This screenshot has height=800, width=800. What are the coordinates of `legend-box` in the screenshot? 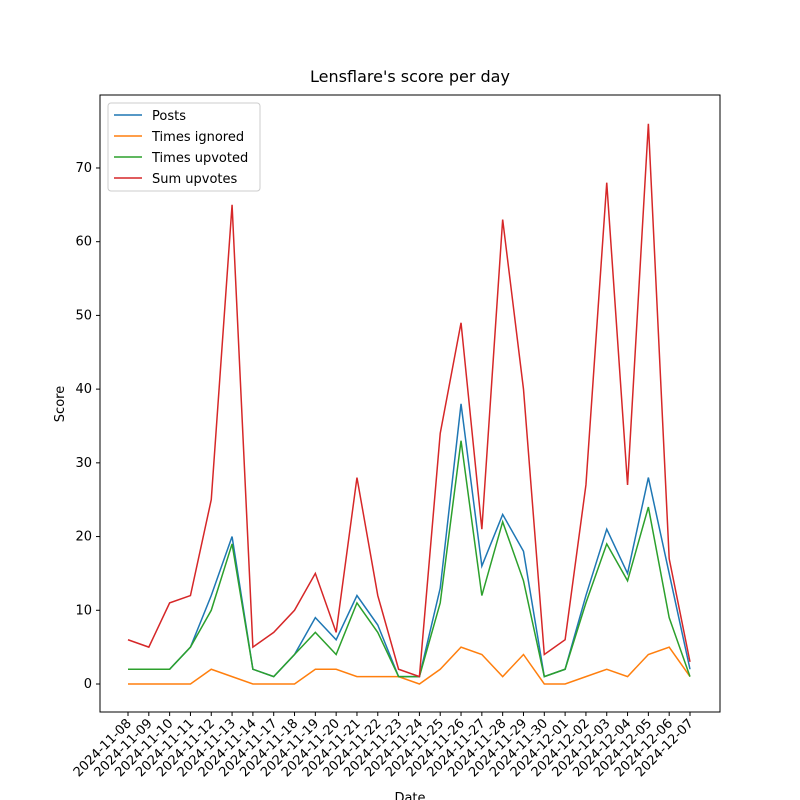 It's located at (184, 147).